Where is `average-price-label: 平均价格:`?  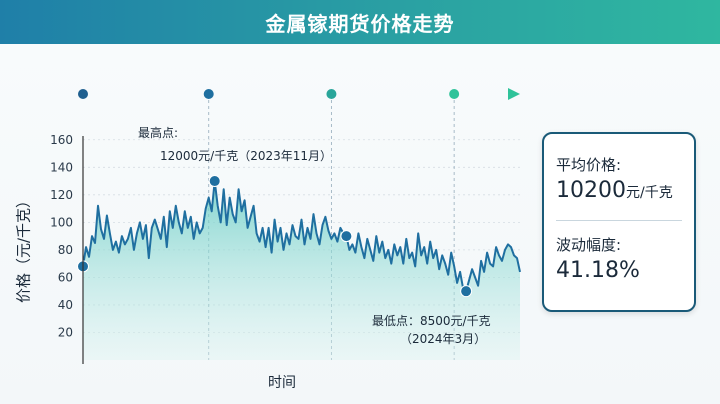 average-price-label: 平均价格: is located at coordinates (589, 165).